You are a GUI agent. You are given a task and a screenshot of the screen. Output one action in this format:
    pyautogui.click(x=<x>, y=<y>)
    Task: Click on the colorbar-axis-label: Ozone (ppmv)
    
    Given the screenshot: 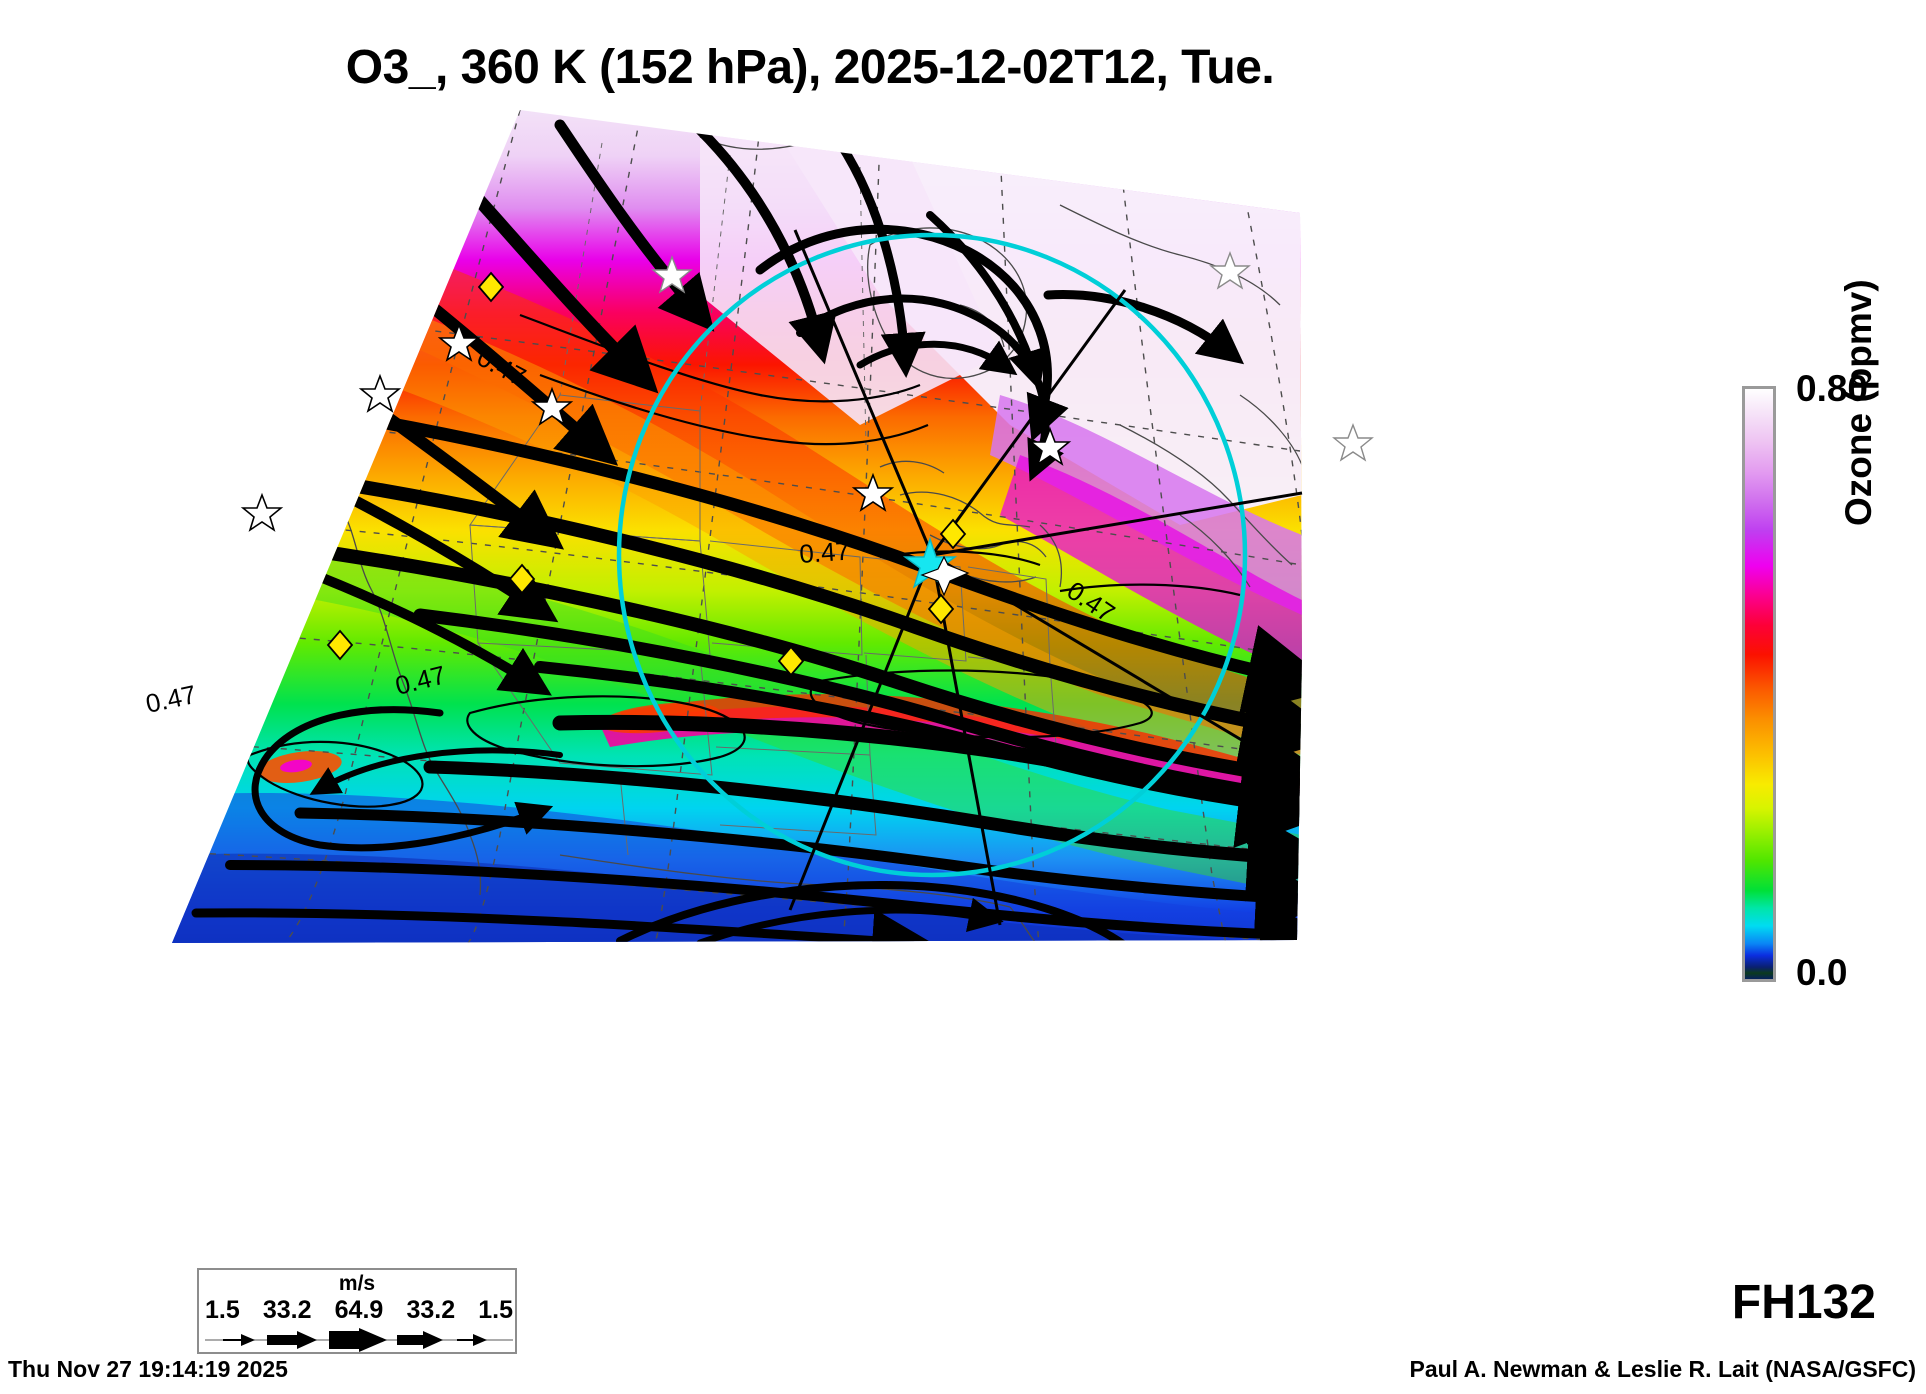 What is the action you would take?
    pyautogui.click(x=1858, y=402)
    